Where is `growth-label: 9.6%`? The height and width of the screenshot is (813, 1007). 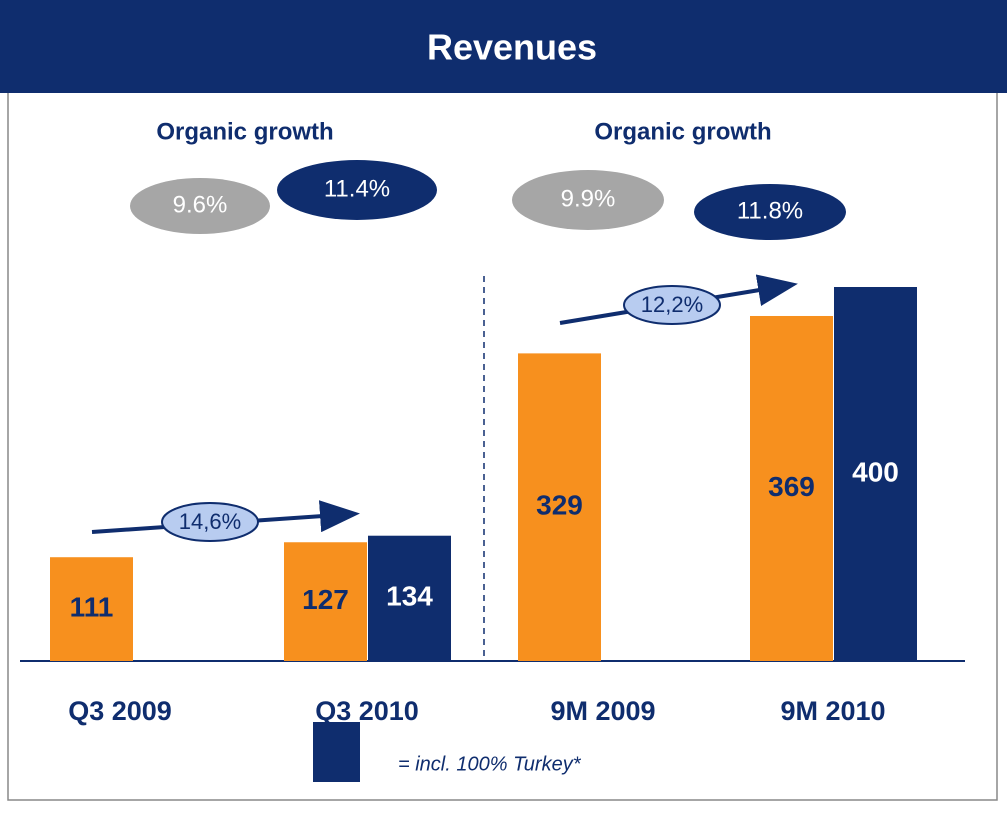 growth-label: 9.6% is located at coordinates (200, 204).